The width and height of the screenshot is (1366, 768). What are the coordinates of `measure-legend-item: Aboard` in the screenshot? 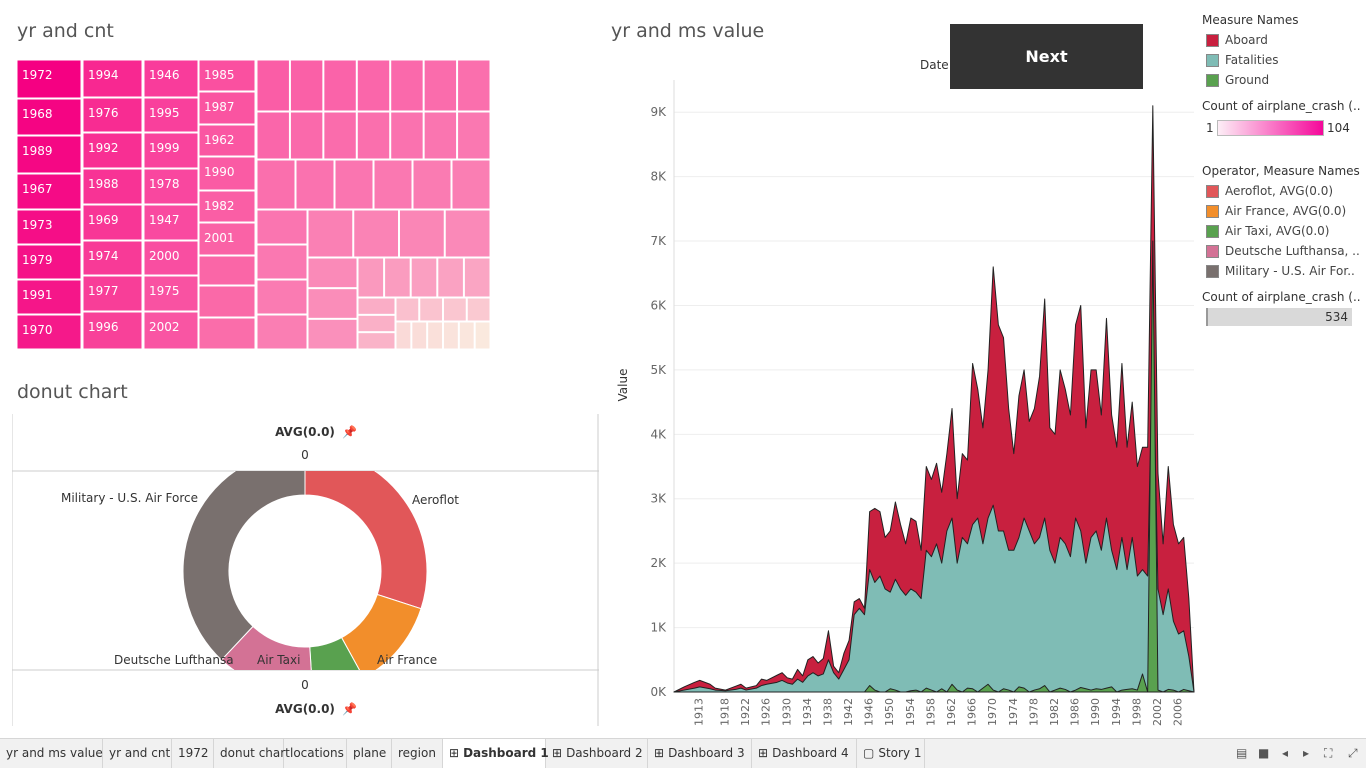 It's located at (1237, 40).